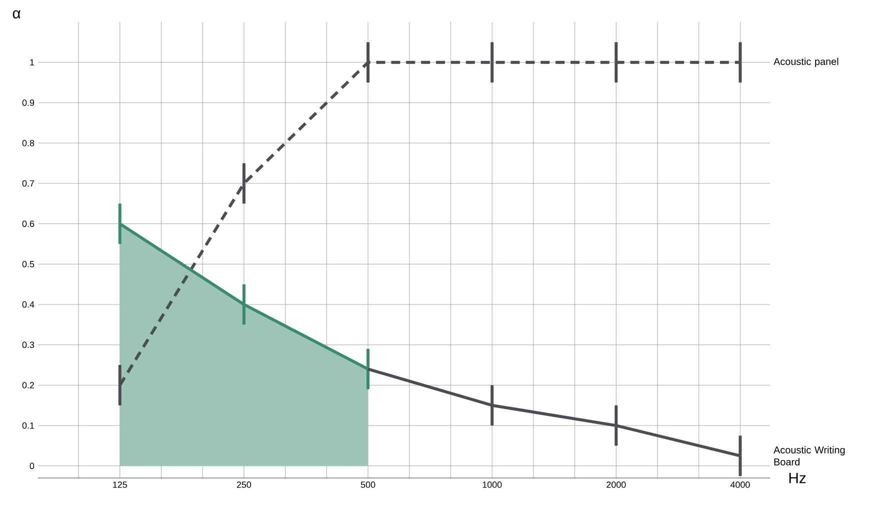  Describe the element at coordinates (28, 425) in the screenshot. I see `y-tick-label: 0.1` at that location.